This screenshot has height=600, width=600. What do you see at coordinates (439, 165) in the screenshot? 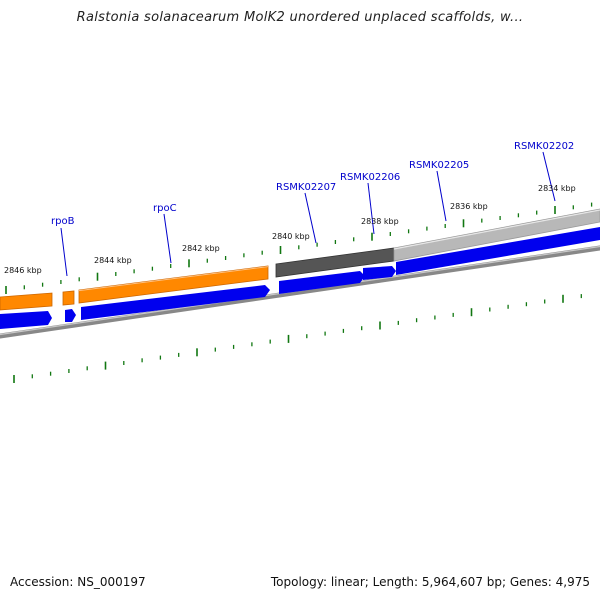
I see `gene-label-rsmk02205: RSMK02205` at bounding box center [439, 165].